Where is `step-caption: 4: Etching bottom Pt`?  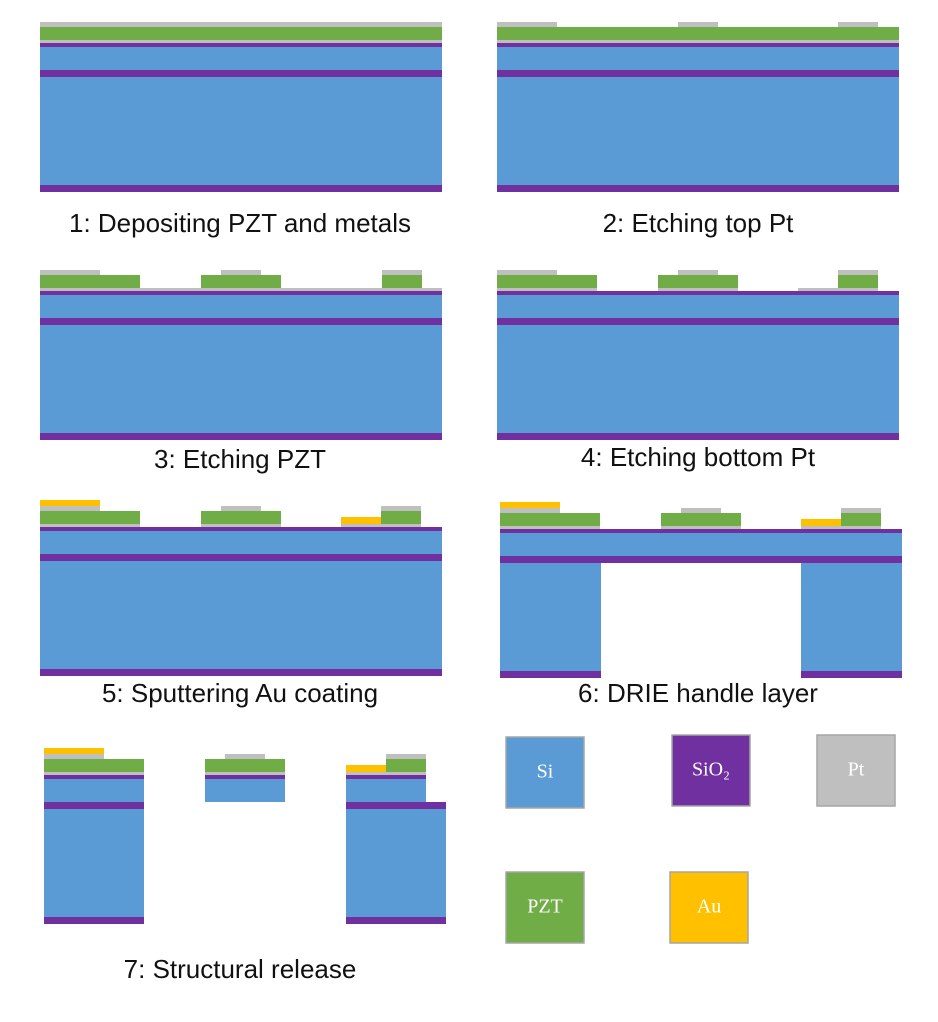 step-caption: 4: Etching bottom Pt is located at coordinates (698, 457).